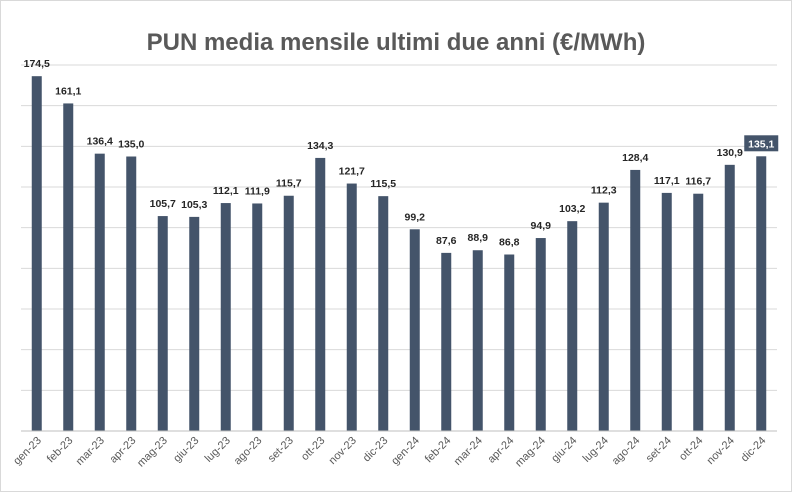 This screenshot has width=792, height=492. I want to click on data-label-feb-23: 161,1, so click(68, 91).